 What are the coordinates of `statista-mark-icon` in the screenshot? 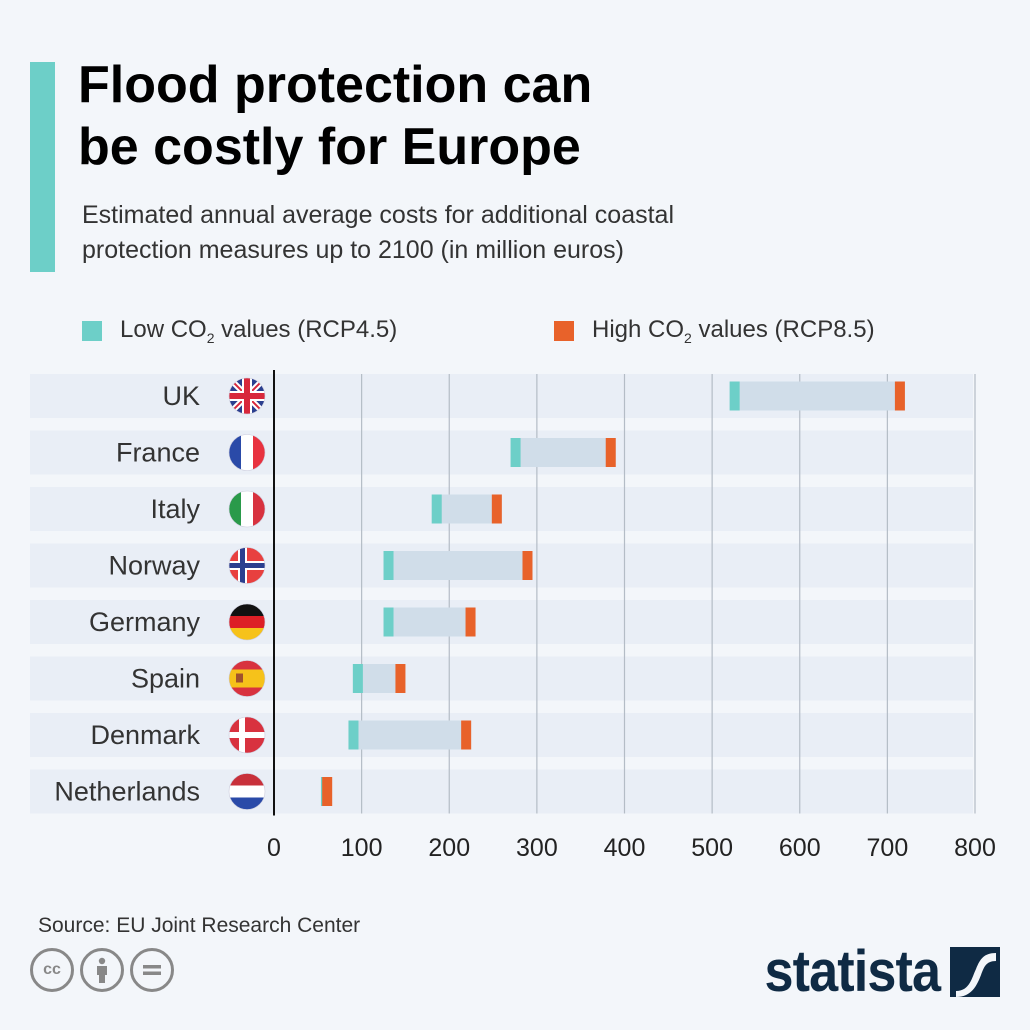 It's located at (975, 972).